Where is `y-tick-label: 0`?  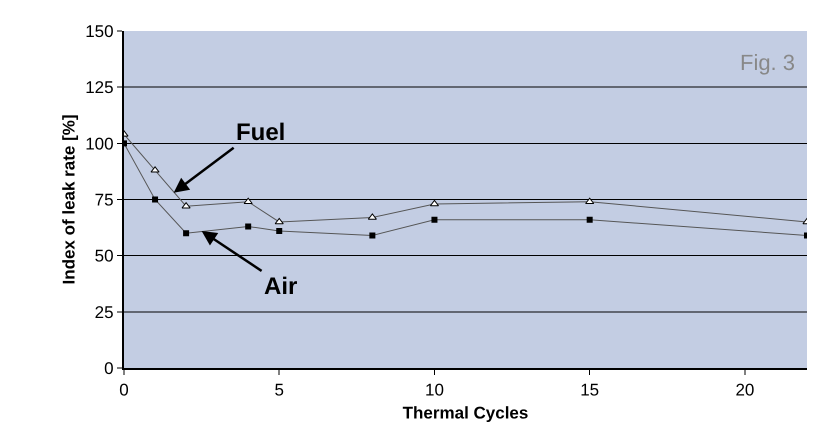 y-tick-label: 0 is located at coordinates (109, 368).